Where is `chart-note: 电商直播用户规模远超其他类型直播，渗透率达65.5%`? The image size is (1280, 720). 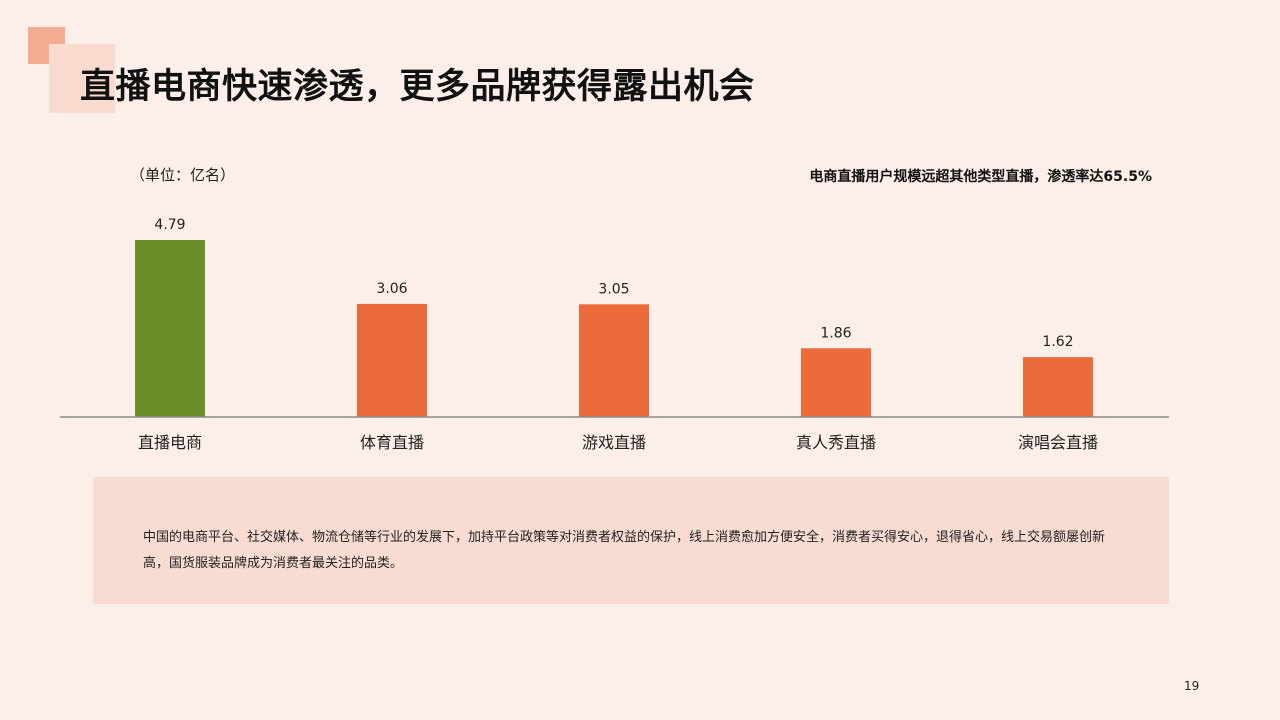 chart-note: 电商直播用户规模远超其他类型直播，渗透率达65.5% is located at coordinates (980, 177).